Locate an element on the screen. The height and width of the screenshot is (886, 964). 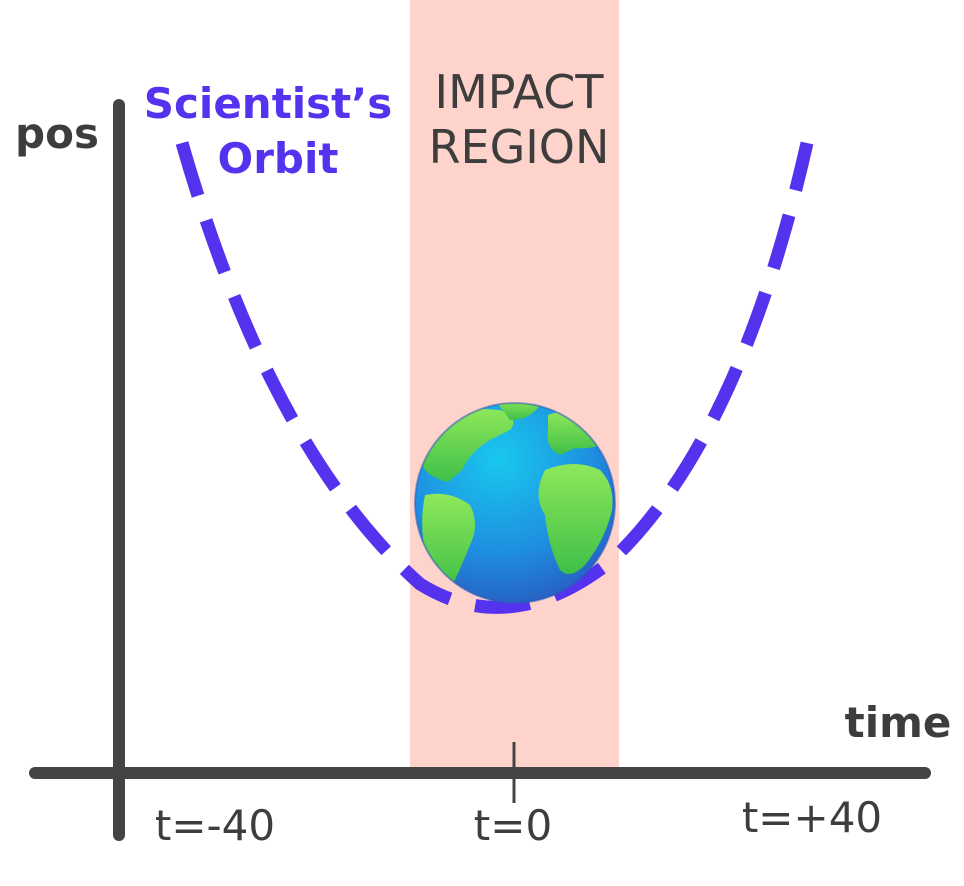
tick-label-t-0: t=0 is located at coordinates (513, 825).